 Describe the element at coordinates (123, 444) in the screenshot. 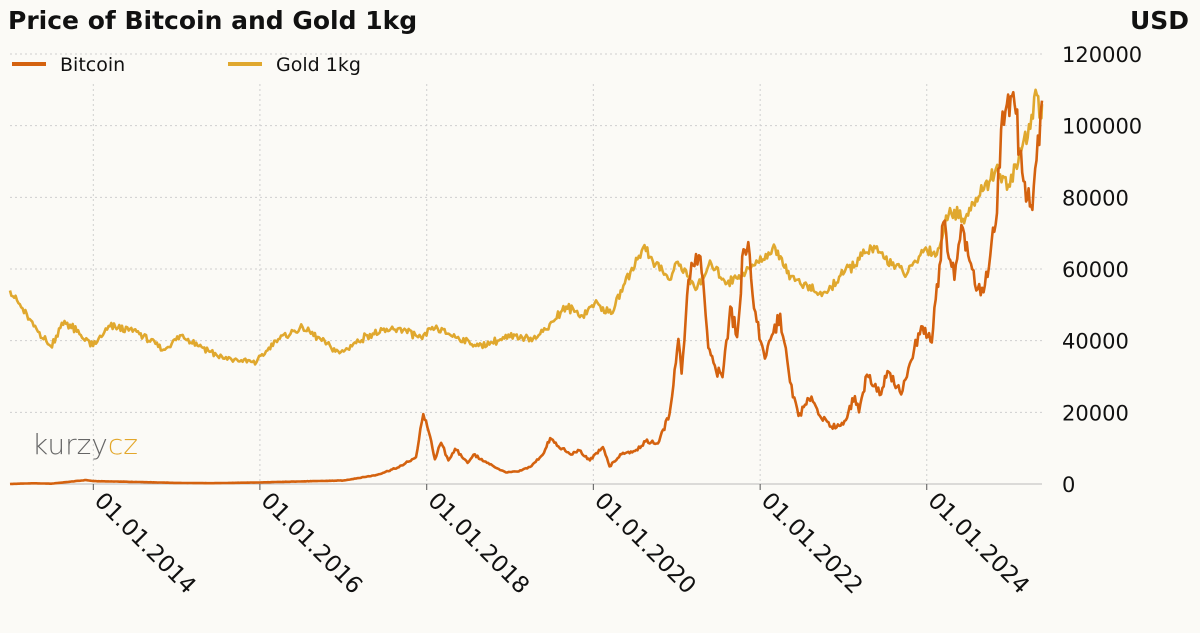

I see `watermark-cz: cz` at that location.